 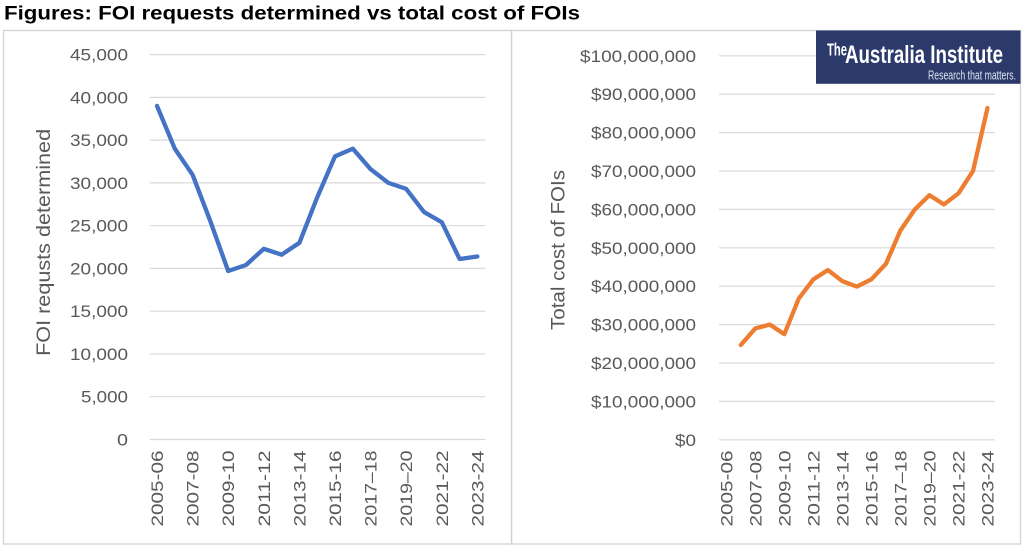 What do you see at coordinates (99, 97) in the screenshot?
I see `svg-text: 40,000` at bounding box center [99, 97].